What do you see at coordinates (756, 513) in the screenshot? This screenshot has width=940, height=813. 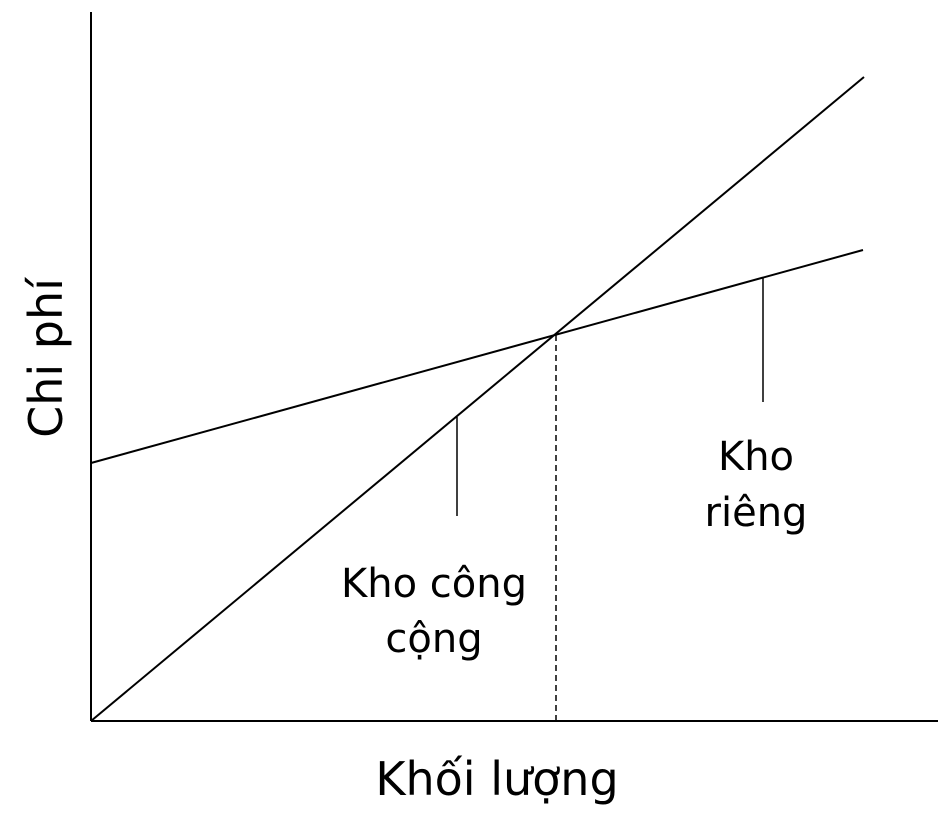 I see `private-warehouse-label-line2: riêng` at bounding box center [756, 513].